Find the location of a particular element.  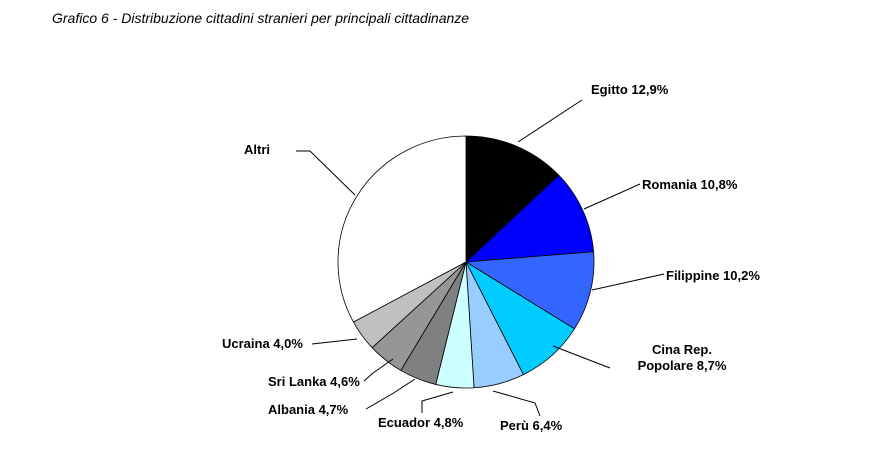

leader-line-filippine is located at coordinates (628, 282).